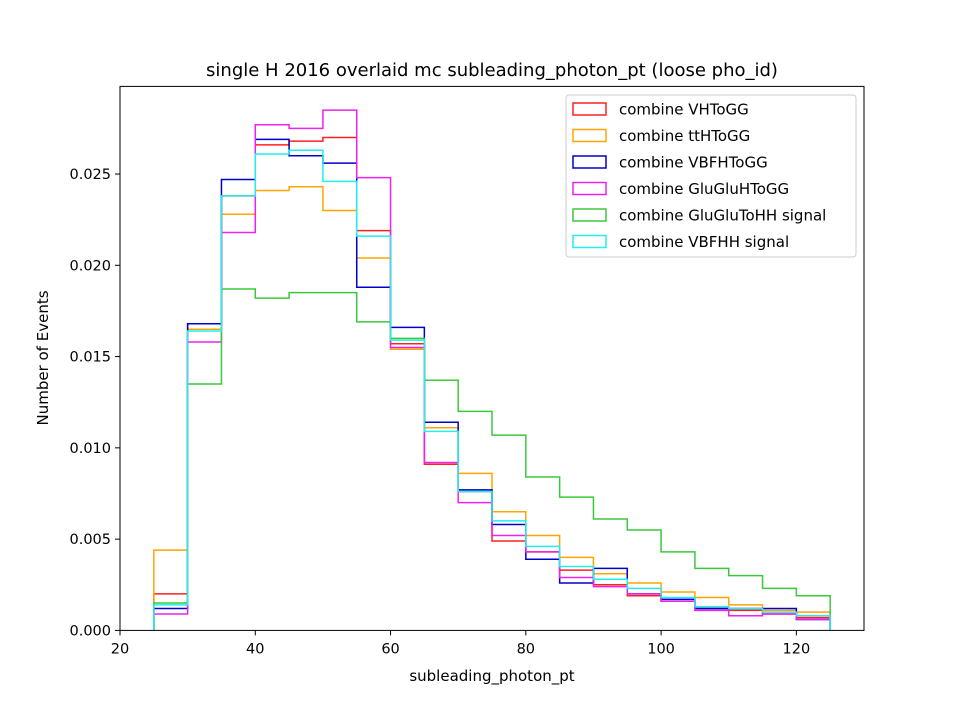  Describe the element at coordinates (255, 649) in the screenshot. I see `x-tick-label: 40` at that location.